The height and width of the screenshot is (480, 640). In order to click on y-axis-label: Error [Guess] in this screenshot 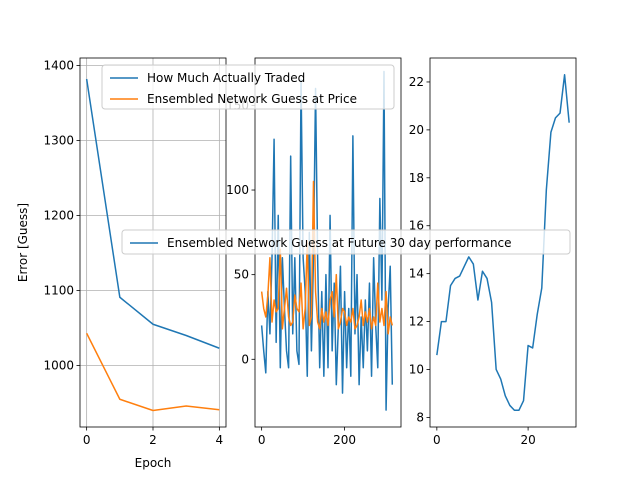, I will do `click(23, 242)`.